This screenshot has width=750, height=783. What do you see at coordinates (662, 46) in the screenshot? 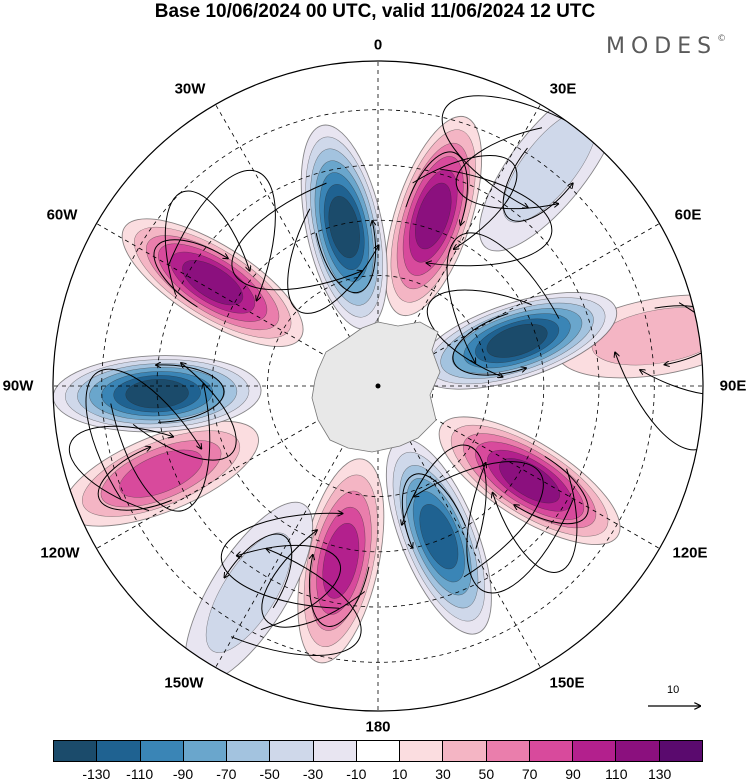
I see `brand-text: MODES` at bounding box center [662, 46].